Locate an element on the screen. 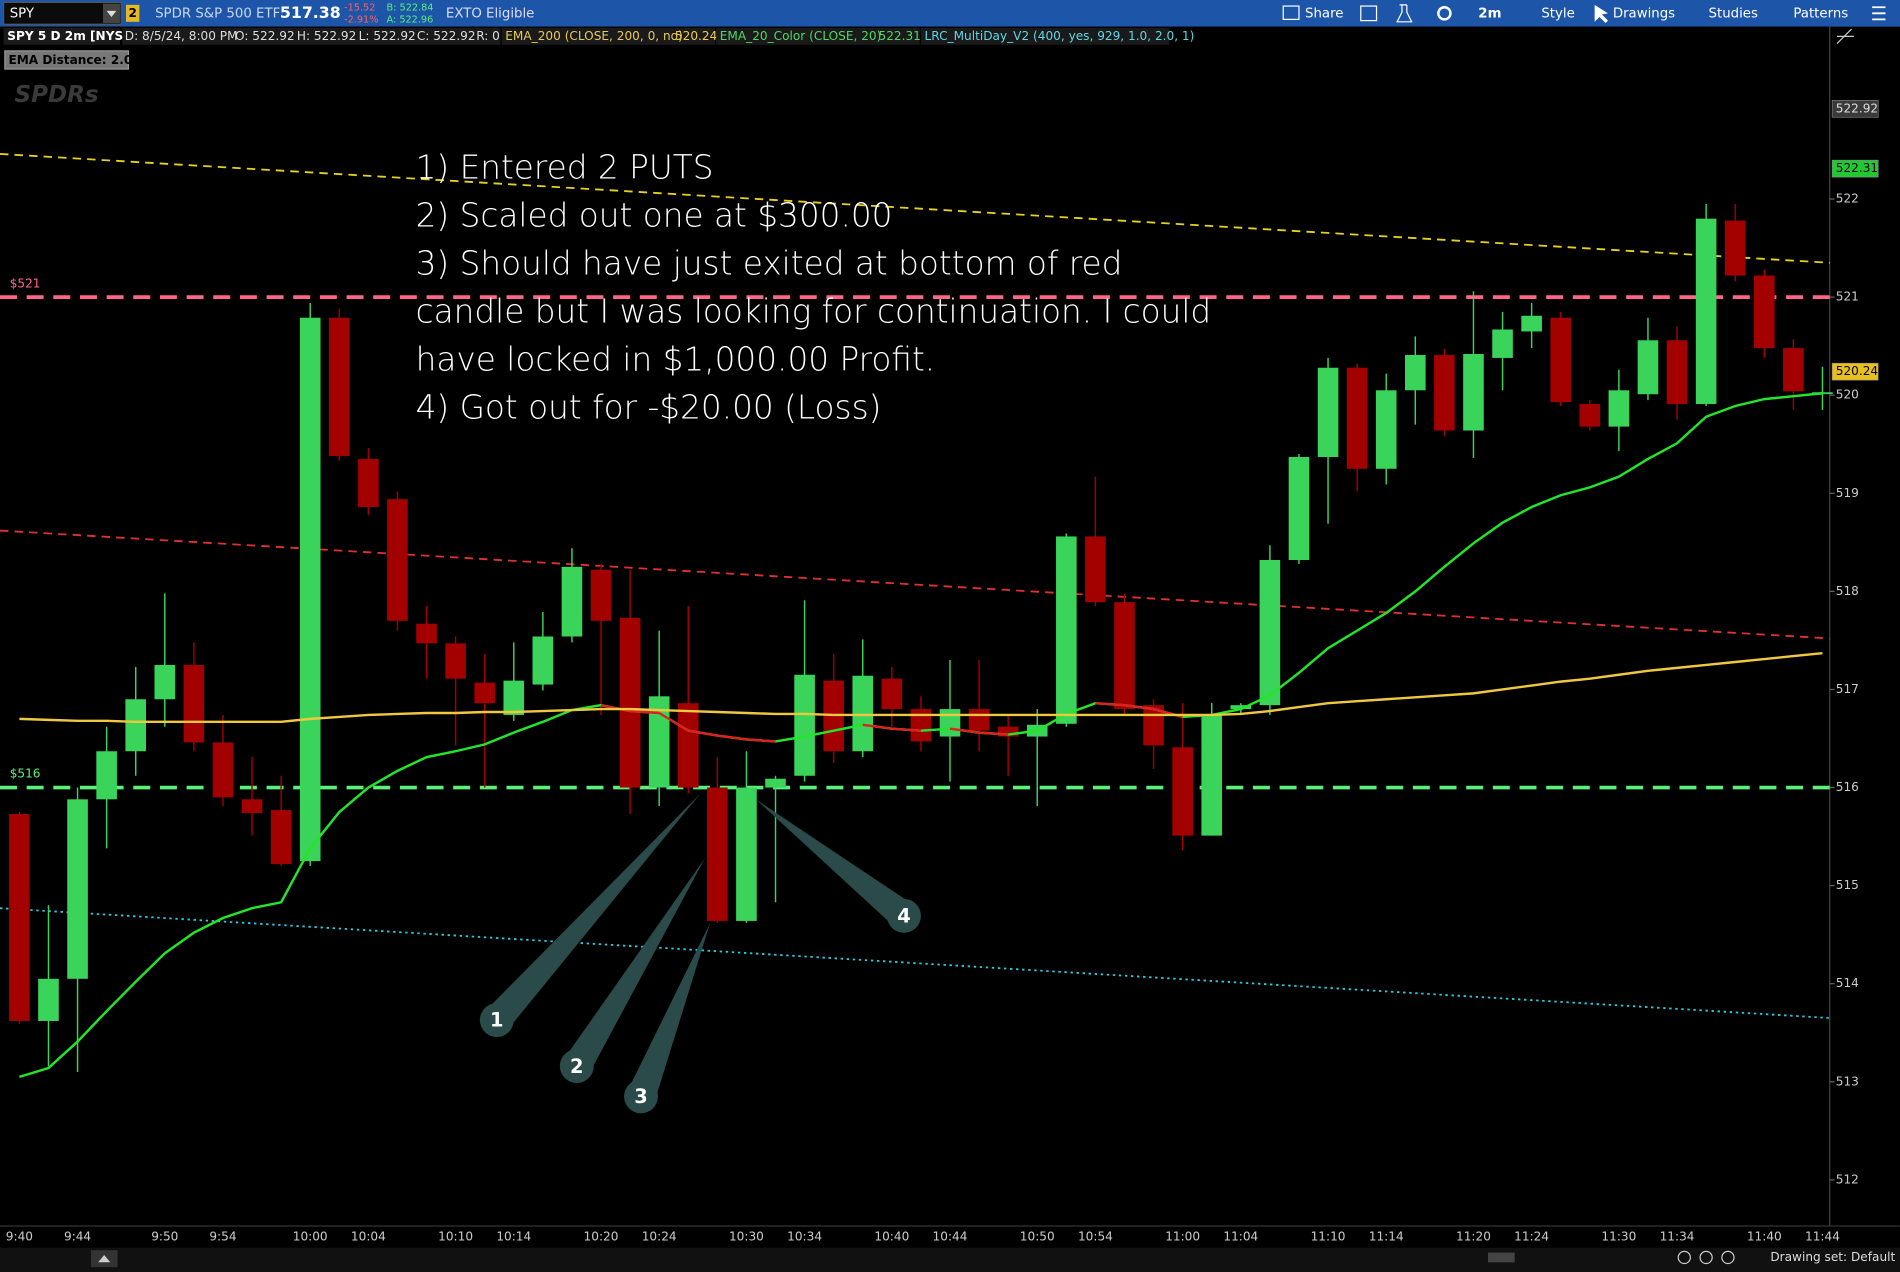  scroll-thumb is located at coordinates (1501, 1257).